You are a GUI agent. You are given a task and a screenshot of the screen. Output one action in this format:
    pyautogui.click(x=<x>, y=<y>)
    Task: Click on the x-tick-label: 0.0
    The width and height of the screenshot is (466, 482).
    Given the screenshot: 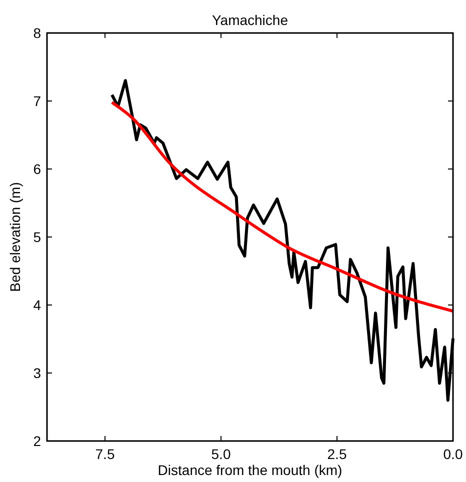 What is the action you would take?
    pyautogui.click(x=453, y=454)
    